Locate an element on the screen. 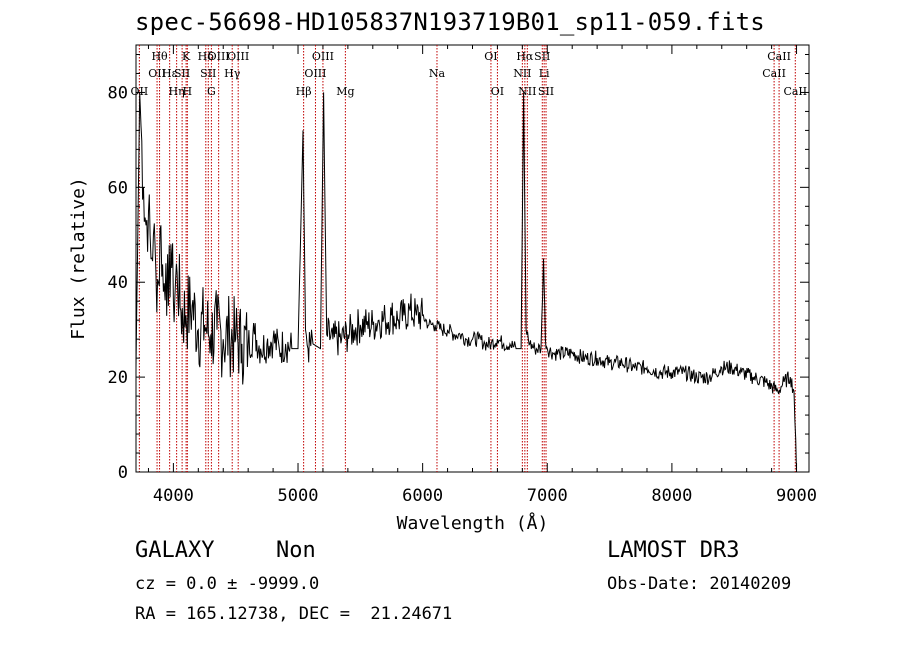 The width and height of the screenshot is (900, 649). line-label-20: OI is located at coordinates (497, 91).